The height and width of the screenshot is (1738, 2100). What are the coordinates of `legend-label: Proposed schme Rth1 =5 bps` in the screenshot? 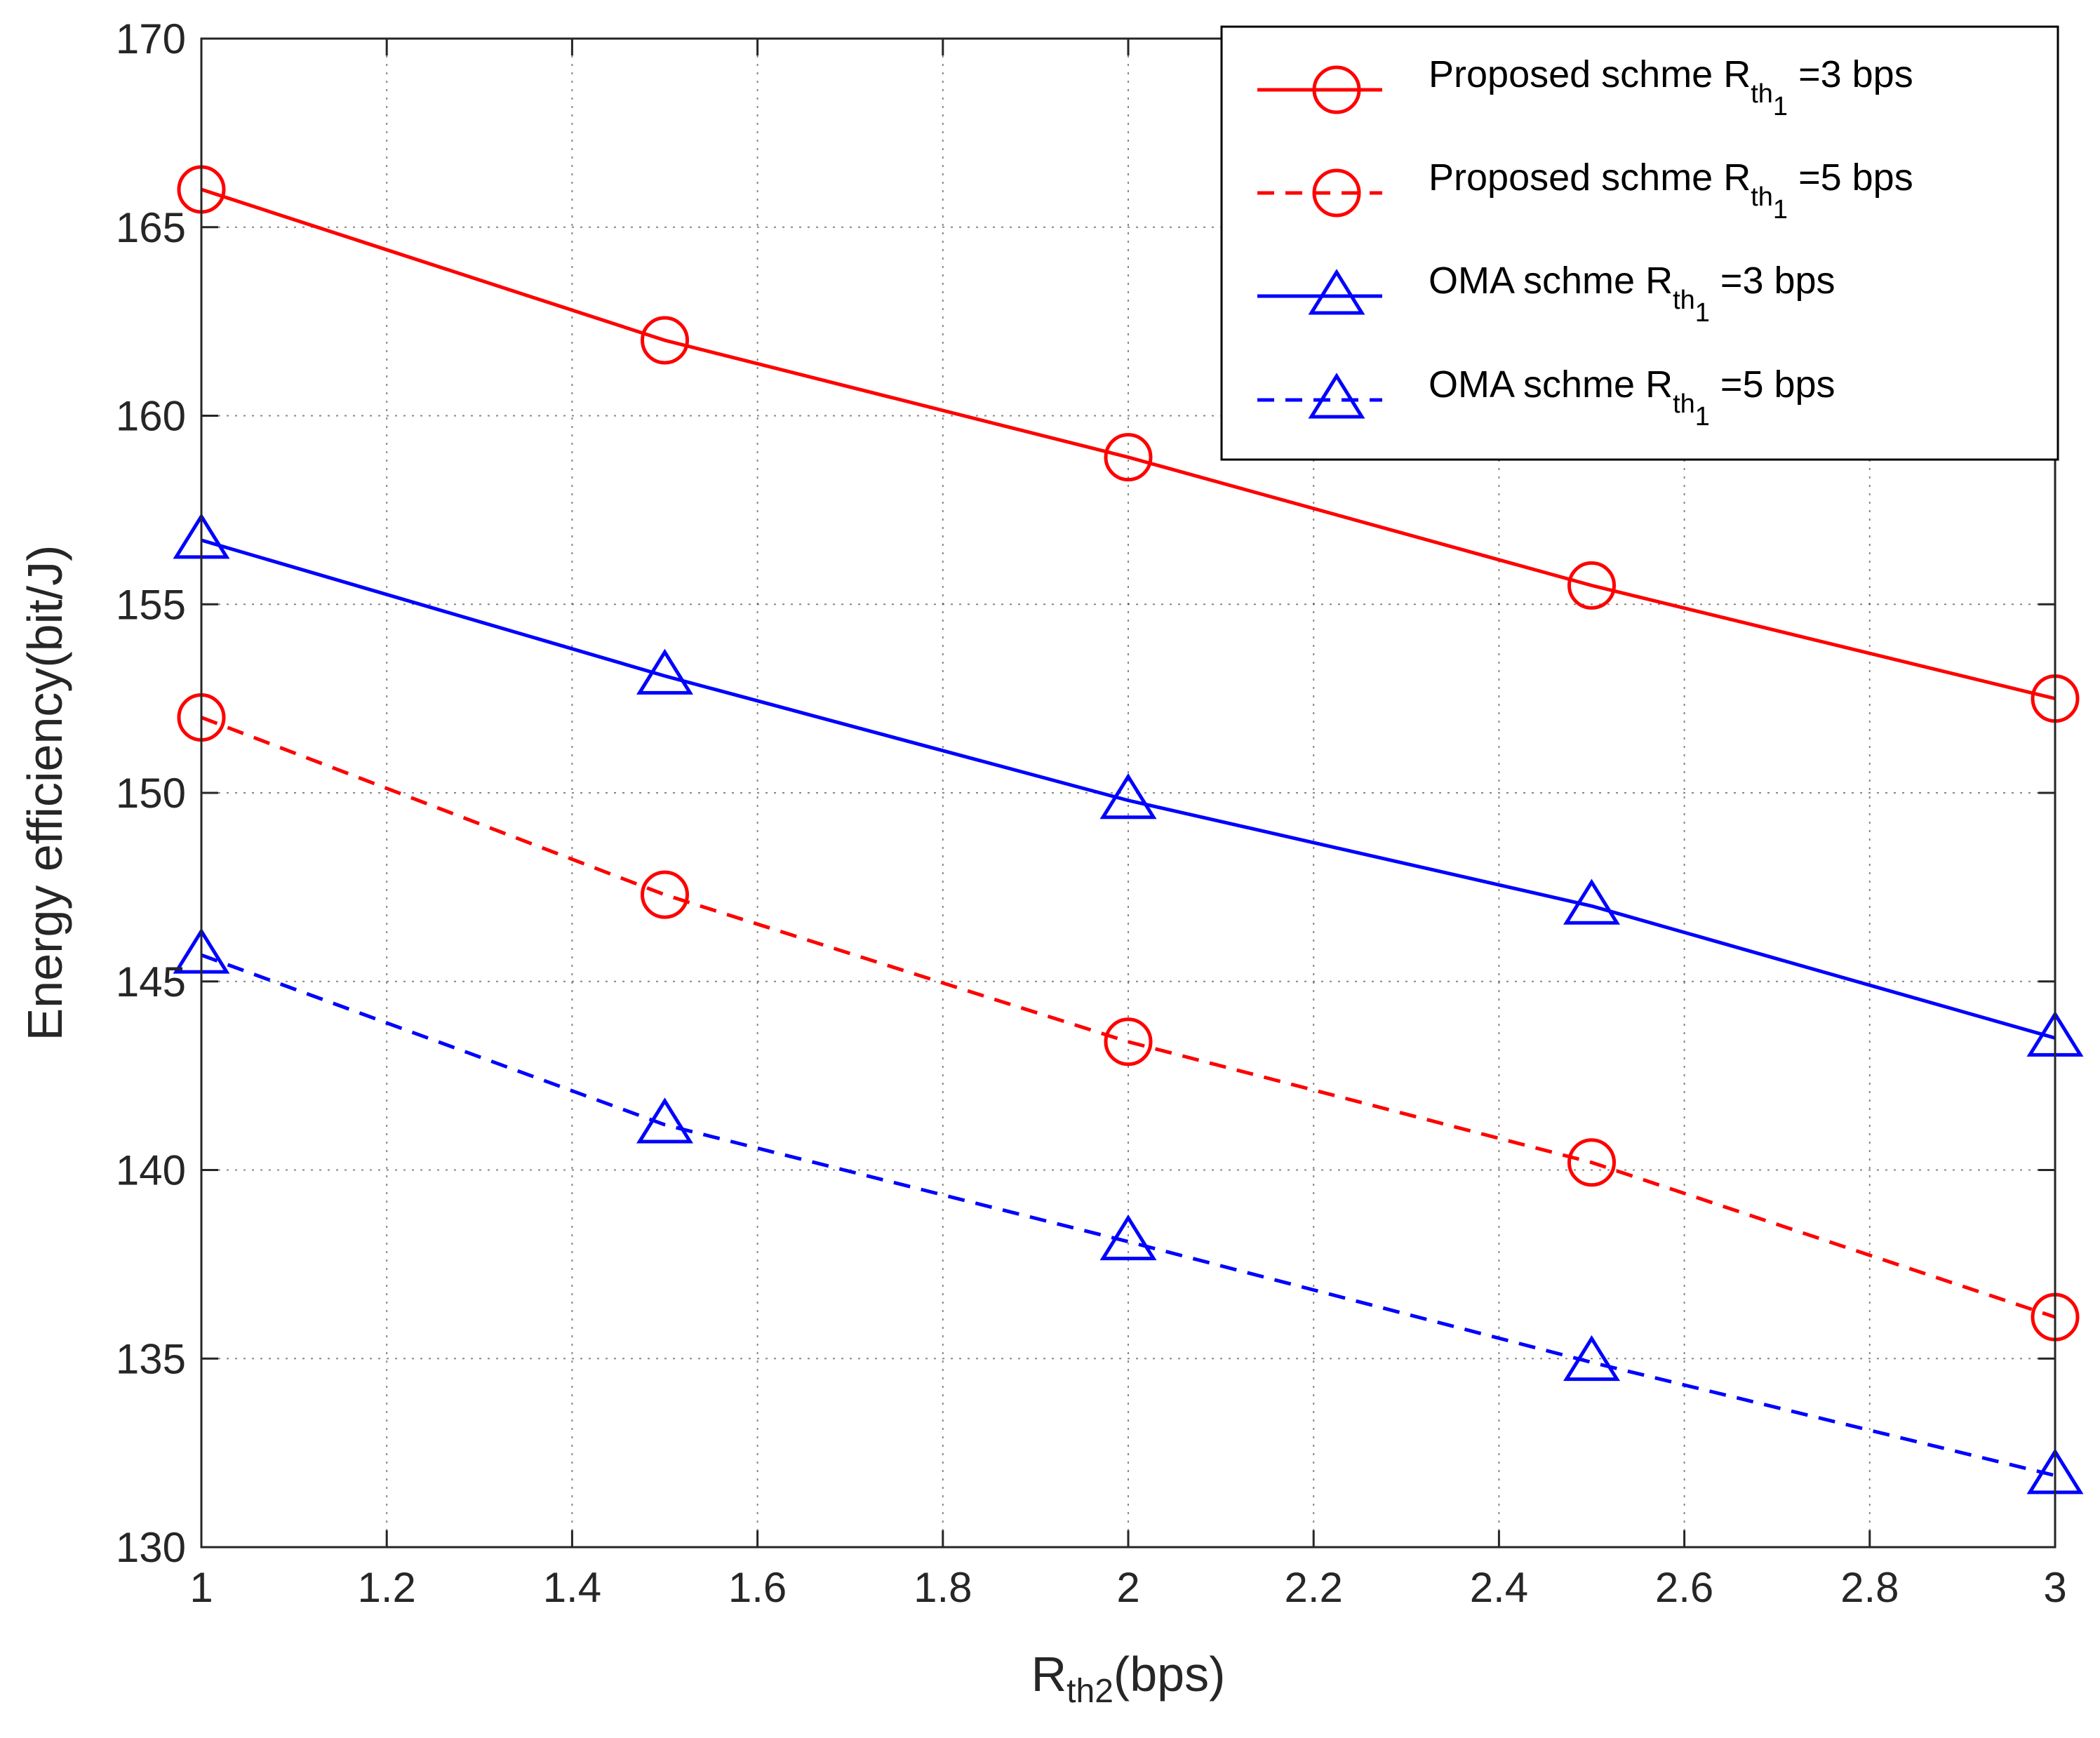 It's located at (1671, 190).